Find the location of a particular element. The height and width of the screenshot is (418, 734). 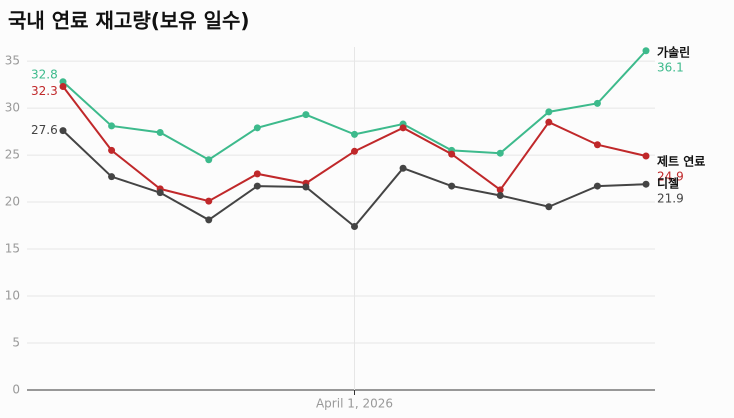

value-label: 27.6 is located at coordinates (44, 130).